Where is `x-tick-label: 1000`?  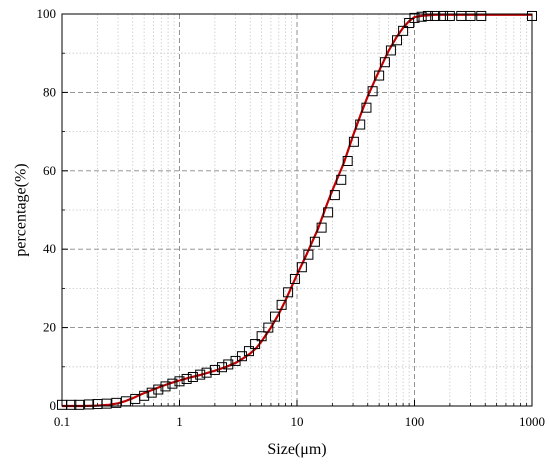
x-tick-label: 1000 is located at coordinates (532, 421).